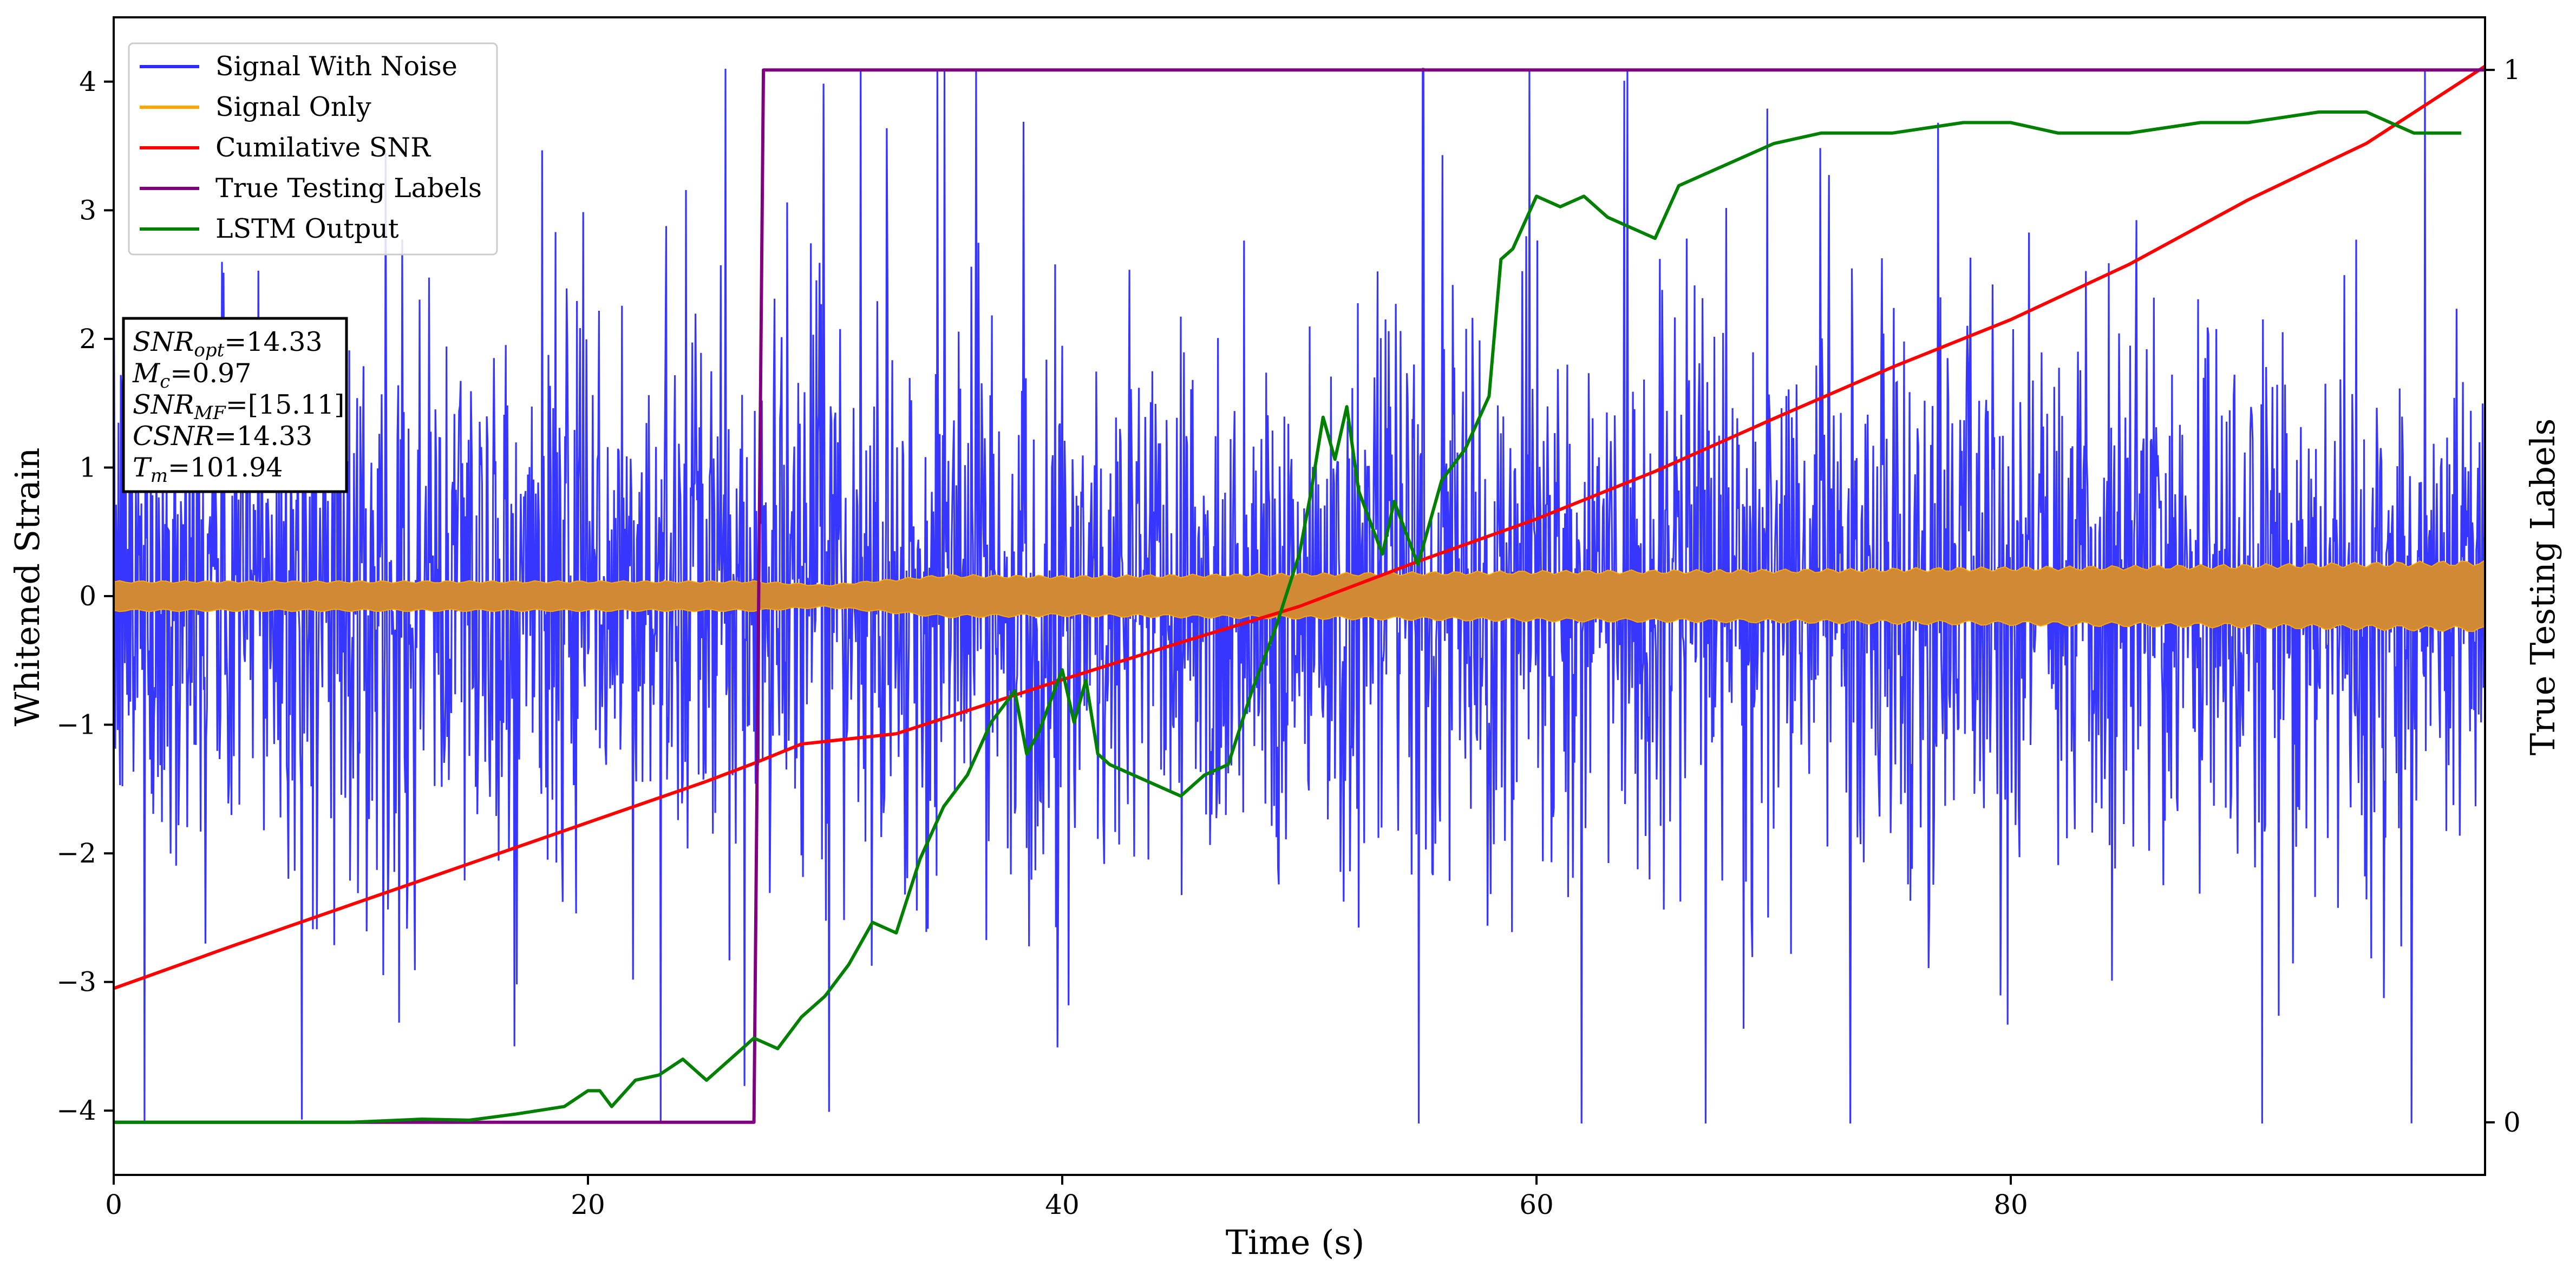  What do you see at coordinates (2542, 587) in the screenshot?
I see `y-axis-right-label: True Testing Labels` at bounding box center [2542, 587].